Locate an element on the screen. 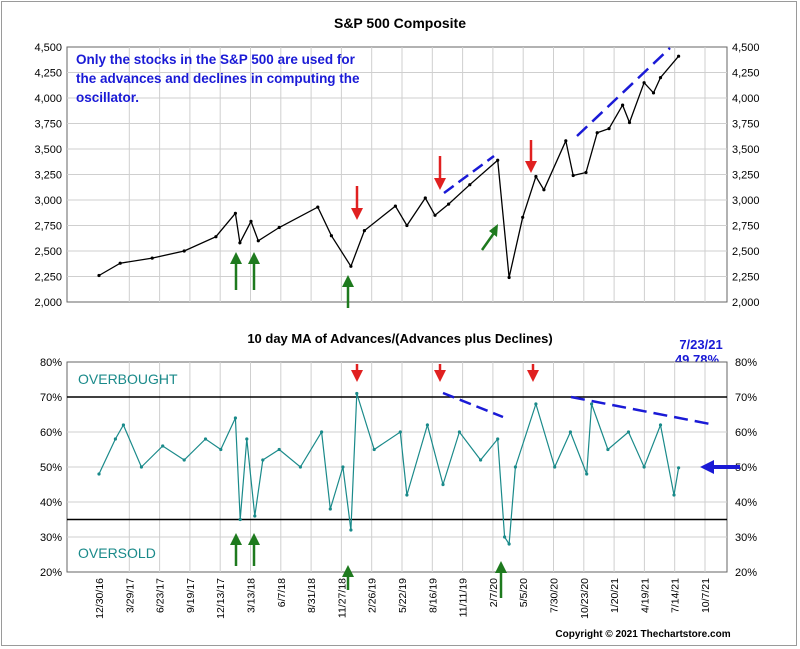 The height and width of the screenshot is (649, 800). oscillator-y-axis-left: 20% 30% 40% 50% 60% 70% 80% is located at coordinates (51, 468).